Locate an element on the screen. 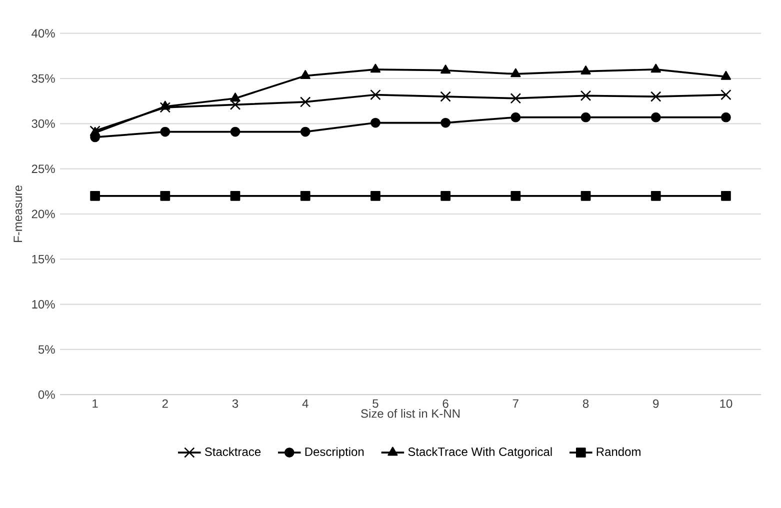 Image resolution: width=781 pixels, height=508 pixels. y-tick-label: 0% is located at coordinates (46, 394).